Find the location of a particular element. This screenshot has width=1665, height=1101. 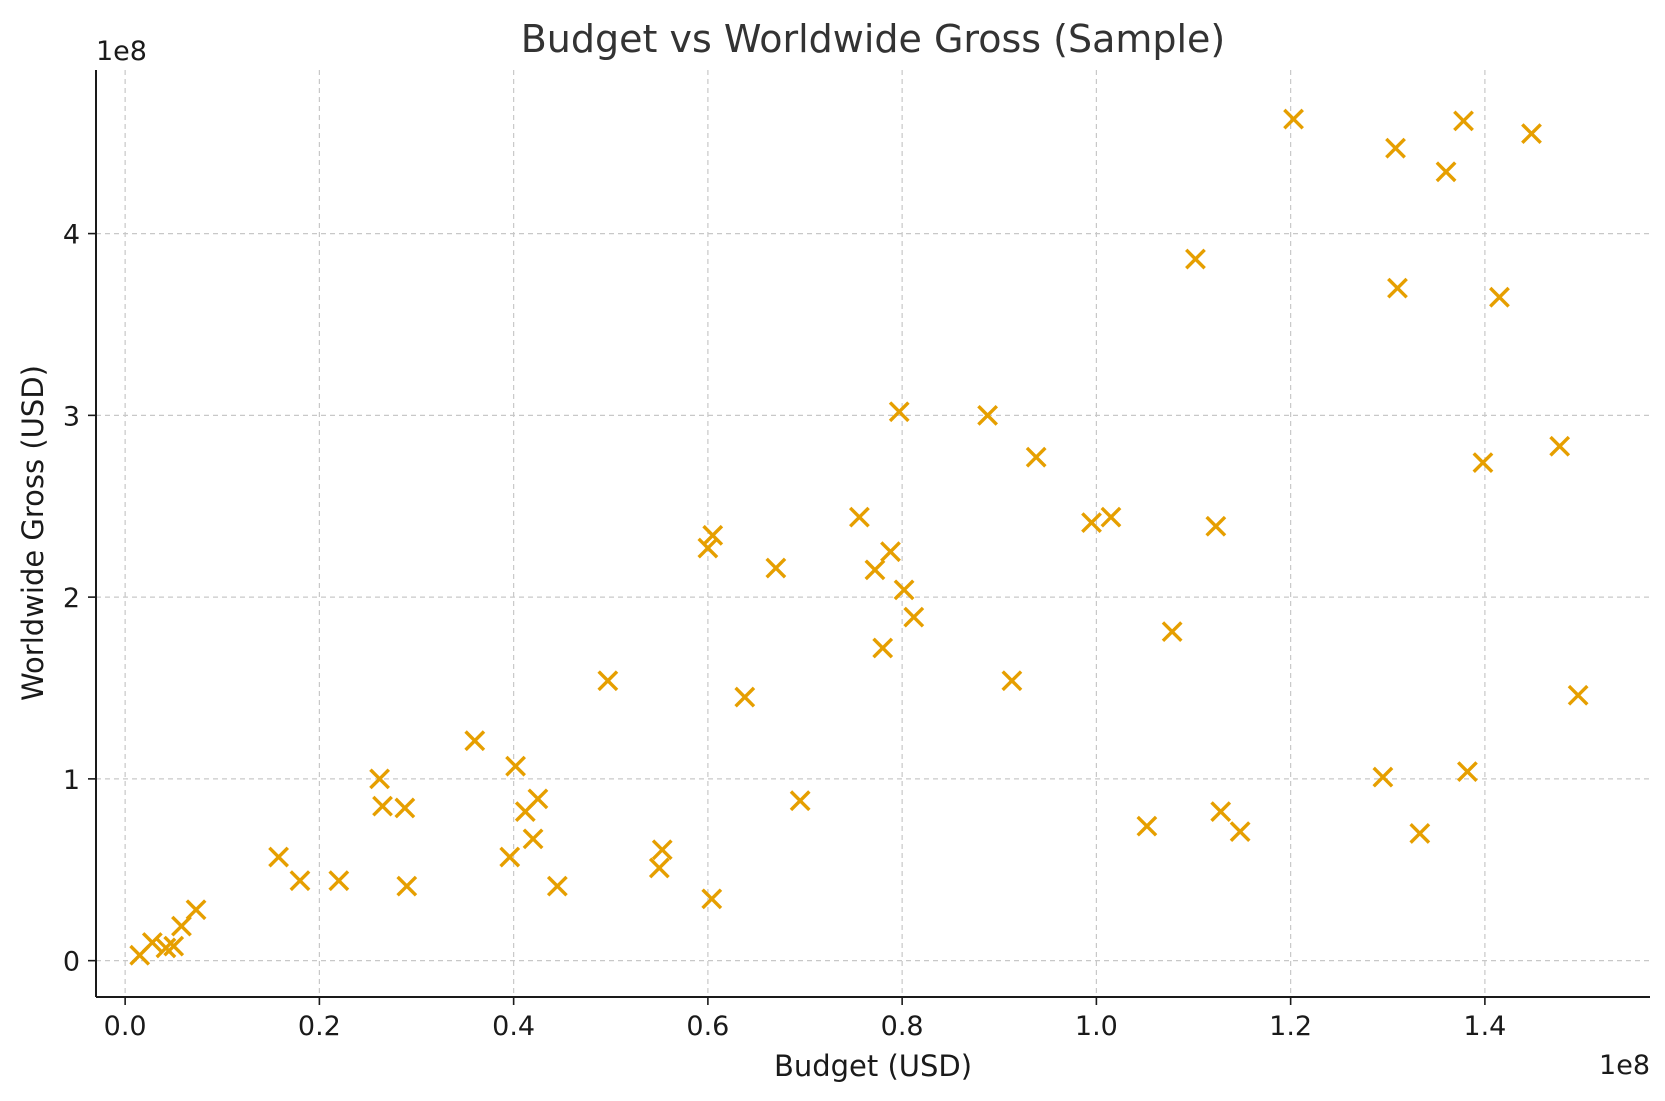

x-offset-label: 1e8 is located at coordinates (1624, 1065).